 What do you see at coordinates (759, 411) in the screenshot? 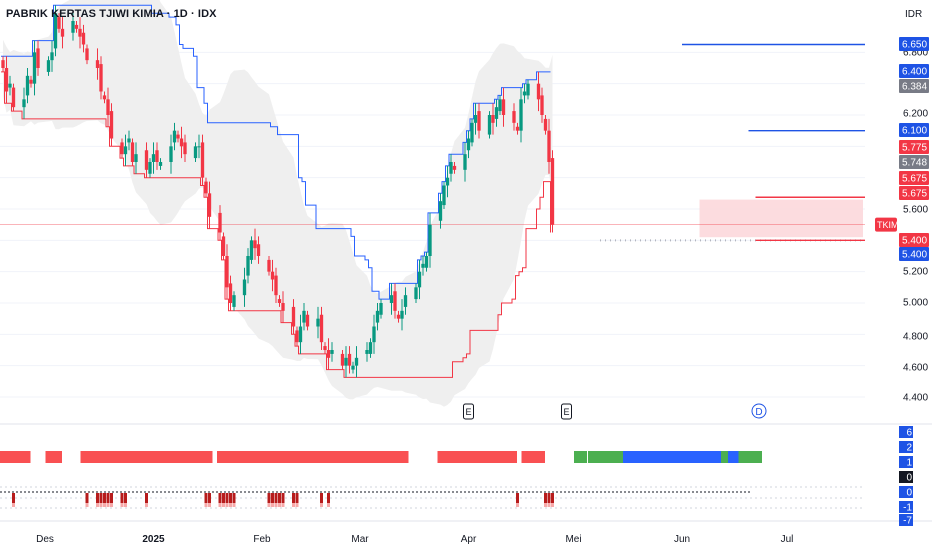
I see `event-marker-D: D` at bounding box center [759, 411].